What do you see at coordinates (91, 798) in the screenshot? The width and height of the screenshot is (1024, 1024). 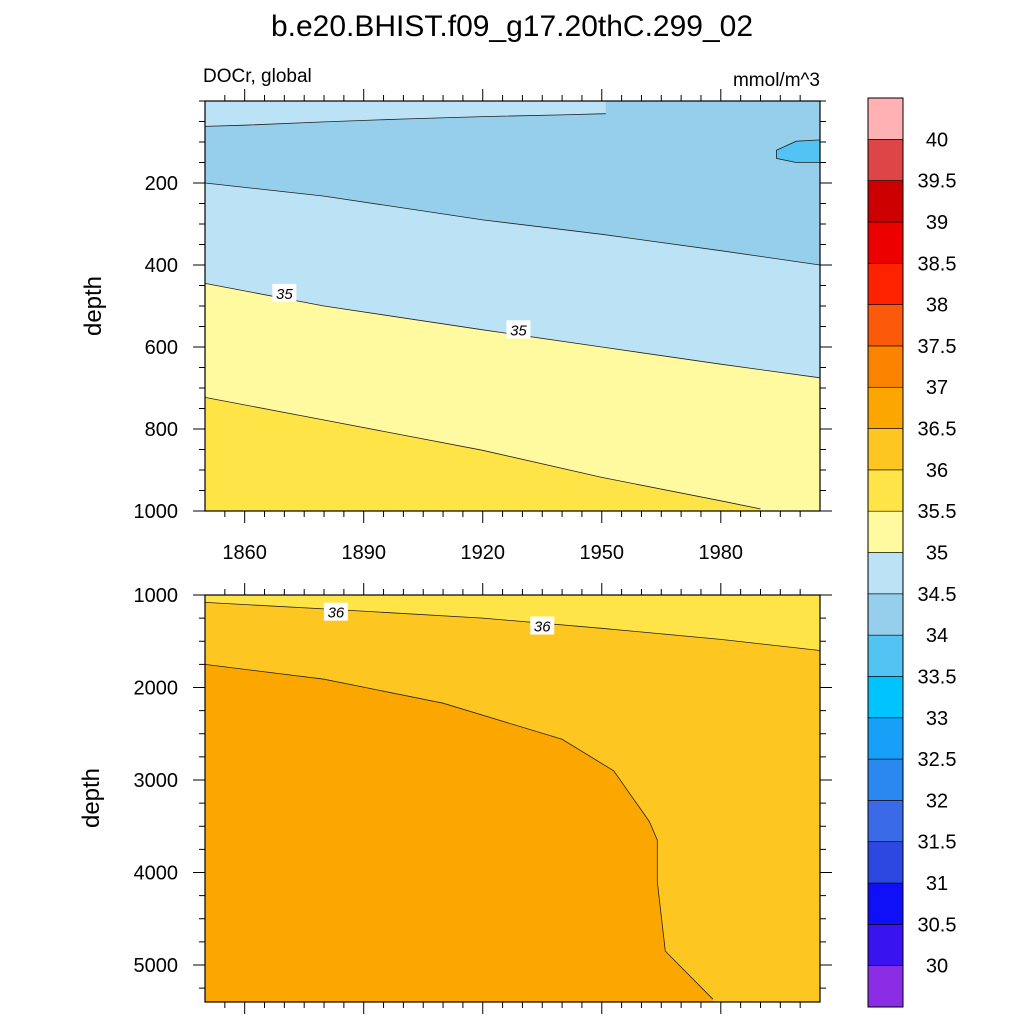 I see `lower-y-axis-title: depth` at bounding box center [91, 798].